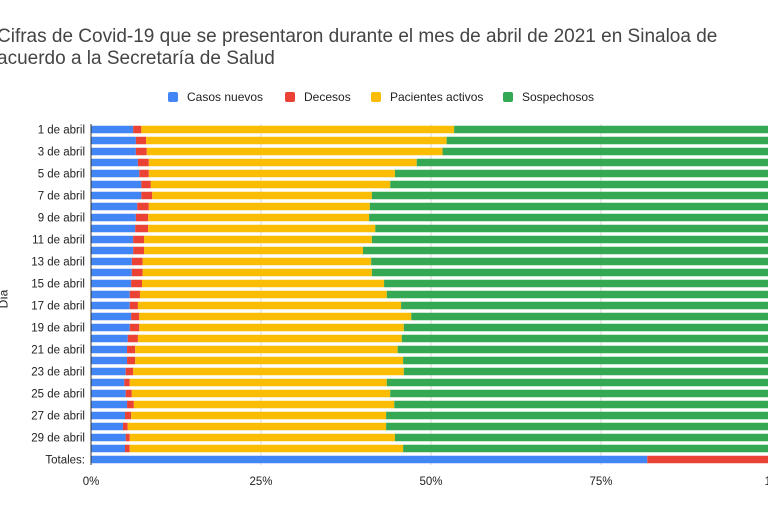  I want to click on y-tick-label: 25 de abril, so click(58, 395).